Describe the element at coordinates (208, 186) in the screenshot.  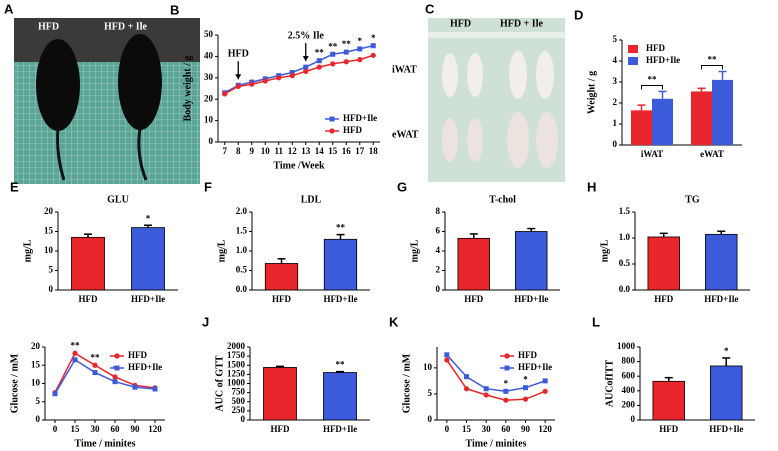
I see `panel-letter: F` at that location.